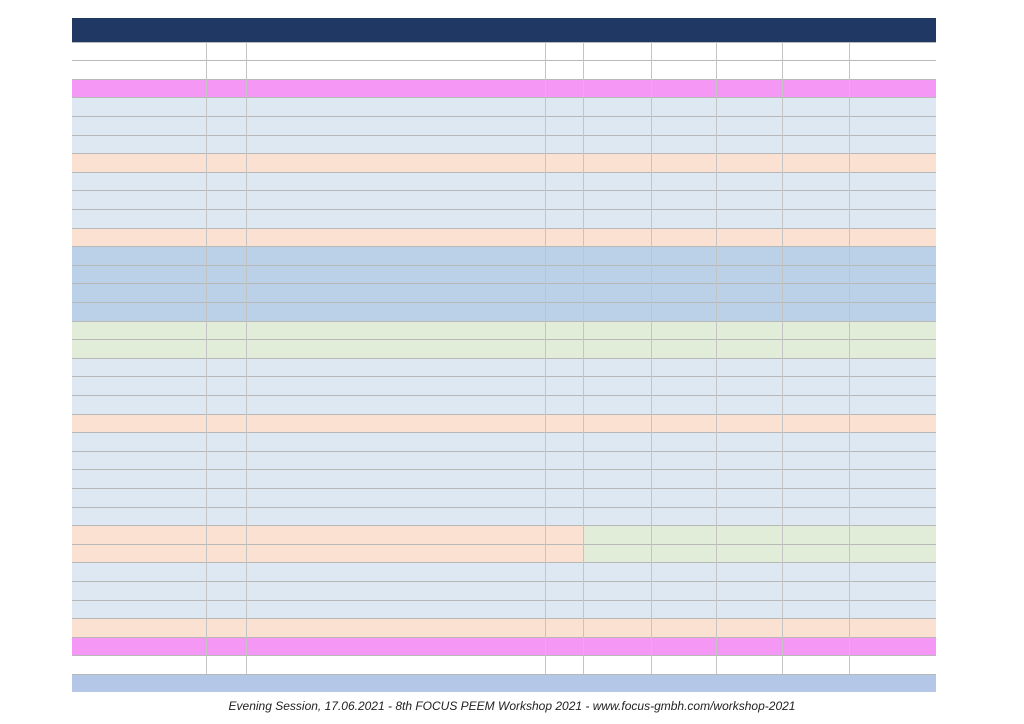  Describe the element at coordinates (504, 683) in the screenshot. I see `footer-bar` at that location.